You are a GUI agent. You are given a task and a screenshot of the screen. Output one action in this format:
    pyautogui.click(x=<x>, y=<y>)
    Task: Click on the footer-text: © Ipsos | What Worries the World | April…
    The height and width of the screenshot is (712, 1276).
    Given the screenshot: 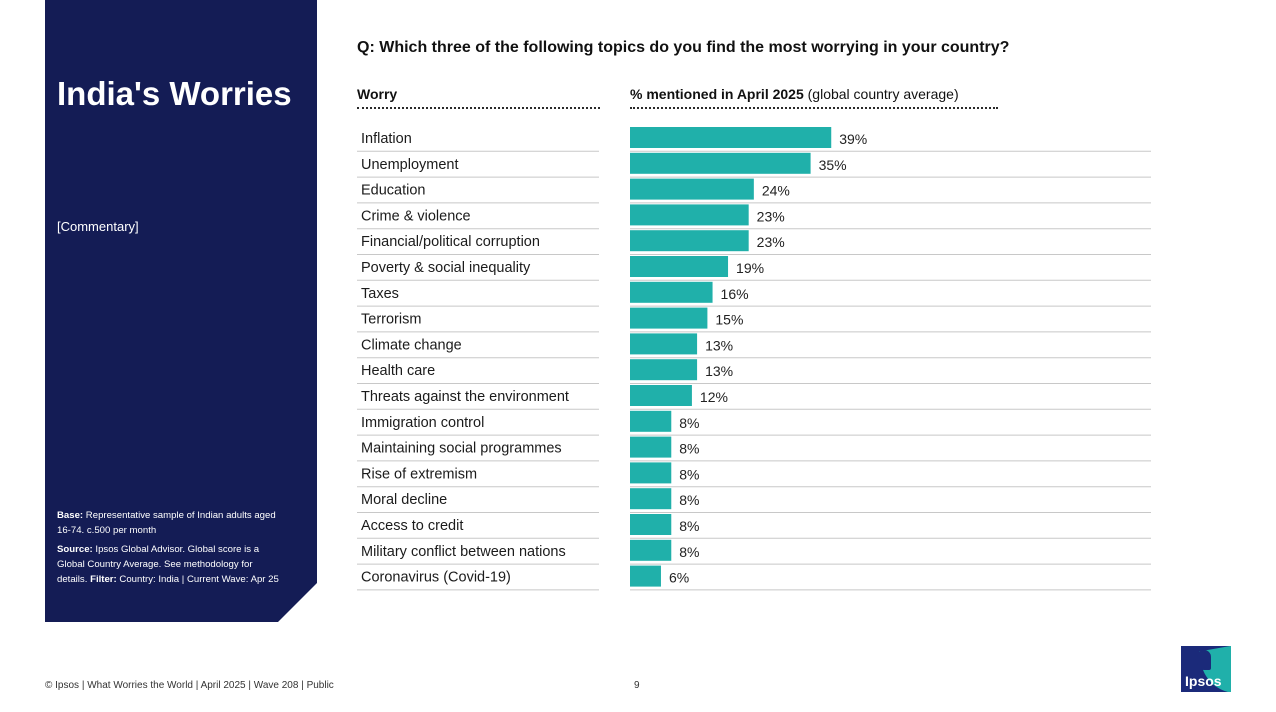 What is the action you would take?
    pyautogui.click(x=189, y=685)
    